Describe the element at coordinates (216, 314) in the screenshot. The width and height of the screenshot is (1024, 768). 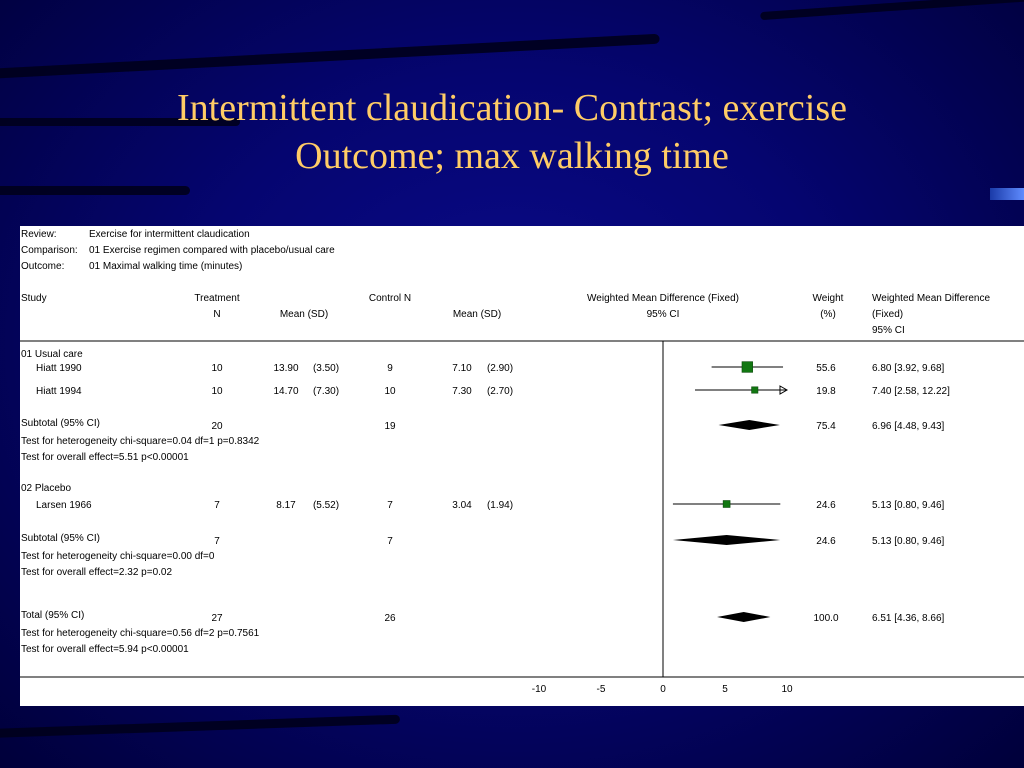
I see `header-treatment-n: N` at that location.